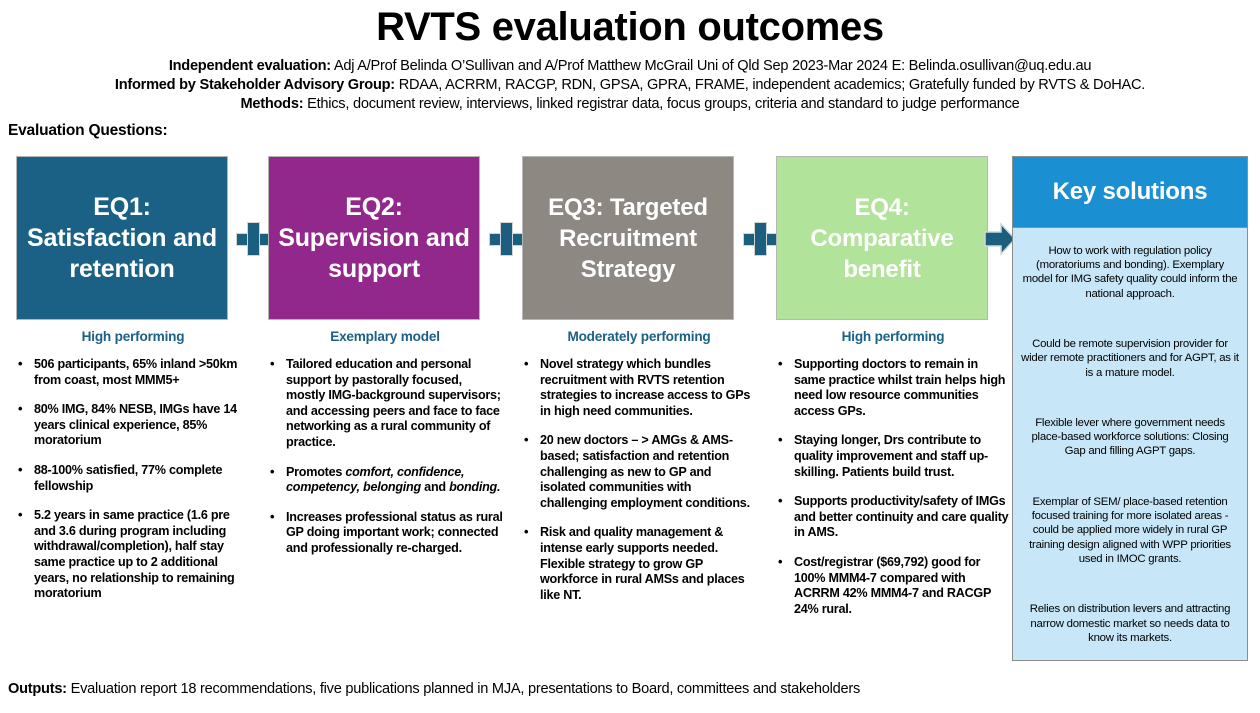 The image size is (1260, 713). Describe the element at coordinates (37, 689) in the screenshot. I see `outputs-label: Outputs:` at that location.